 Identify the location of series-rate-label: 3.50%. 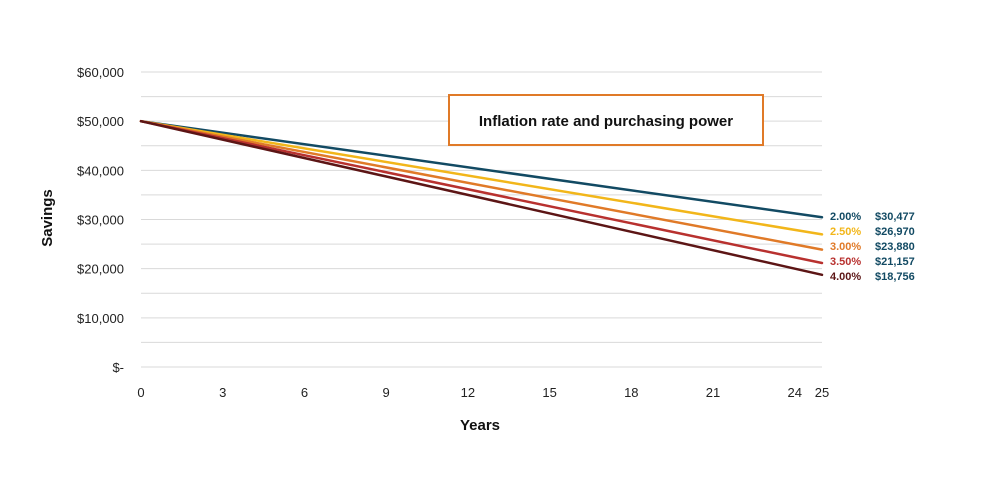
(845, 262).